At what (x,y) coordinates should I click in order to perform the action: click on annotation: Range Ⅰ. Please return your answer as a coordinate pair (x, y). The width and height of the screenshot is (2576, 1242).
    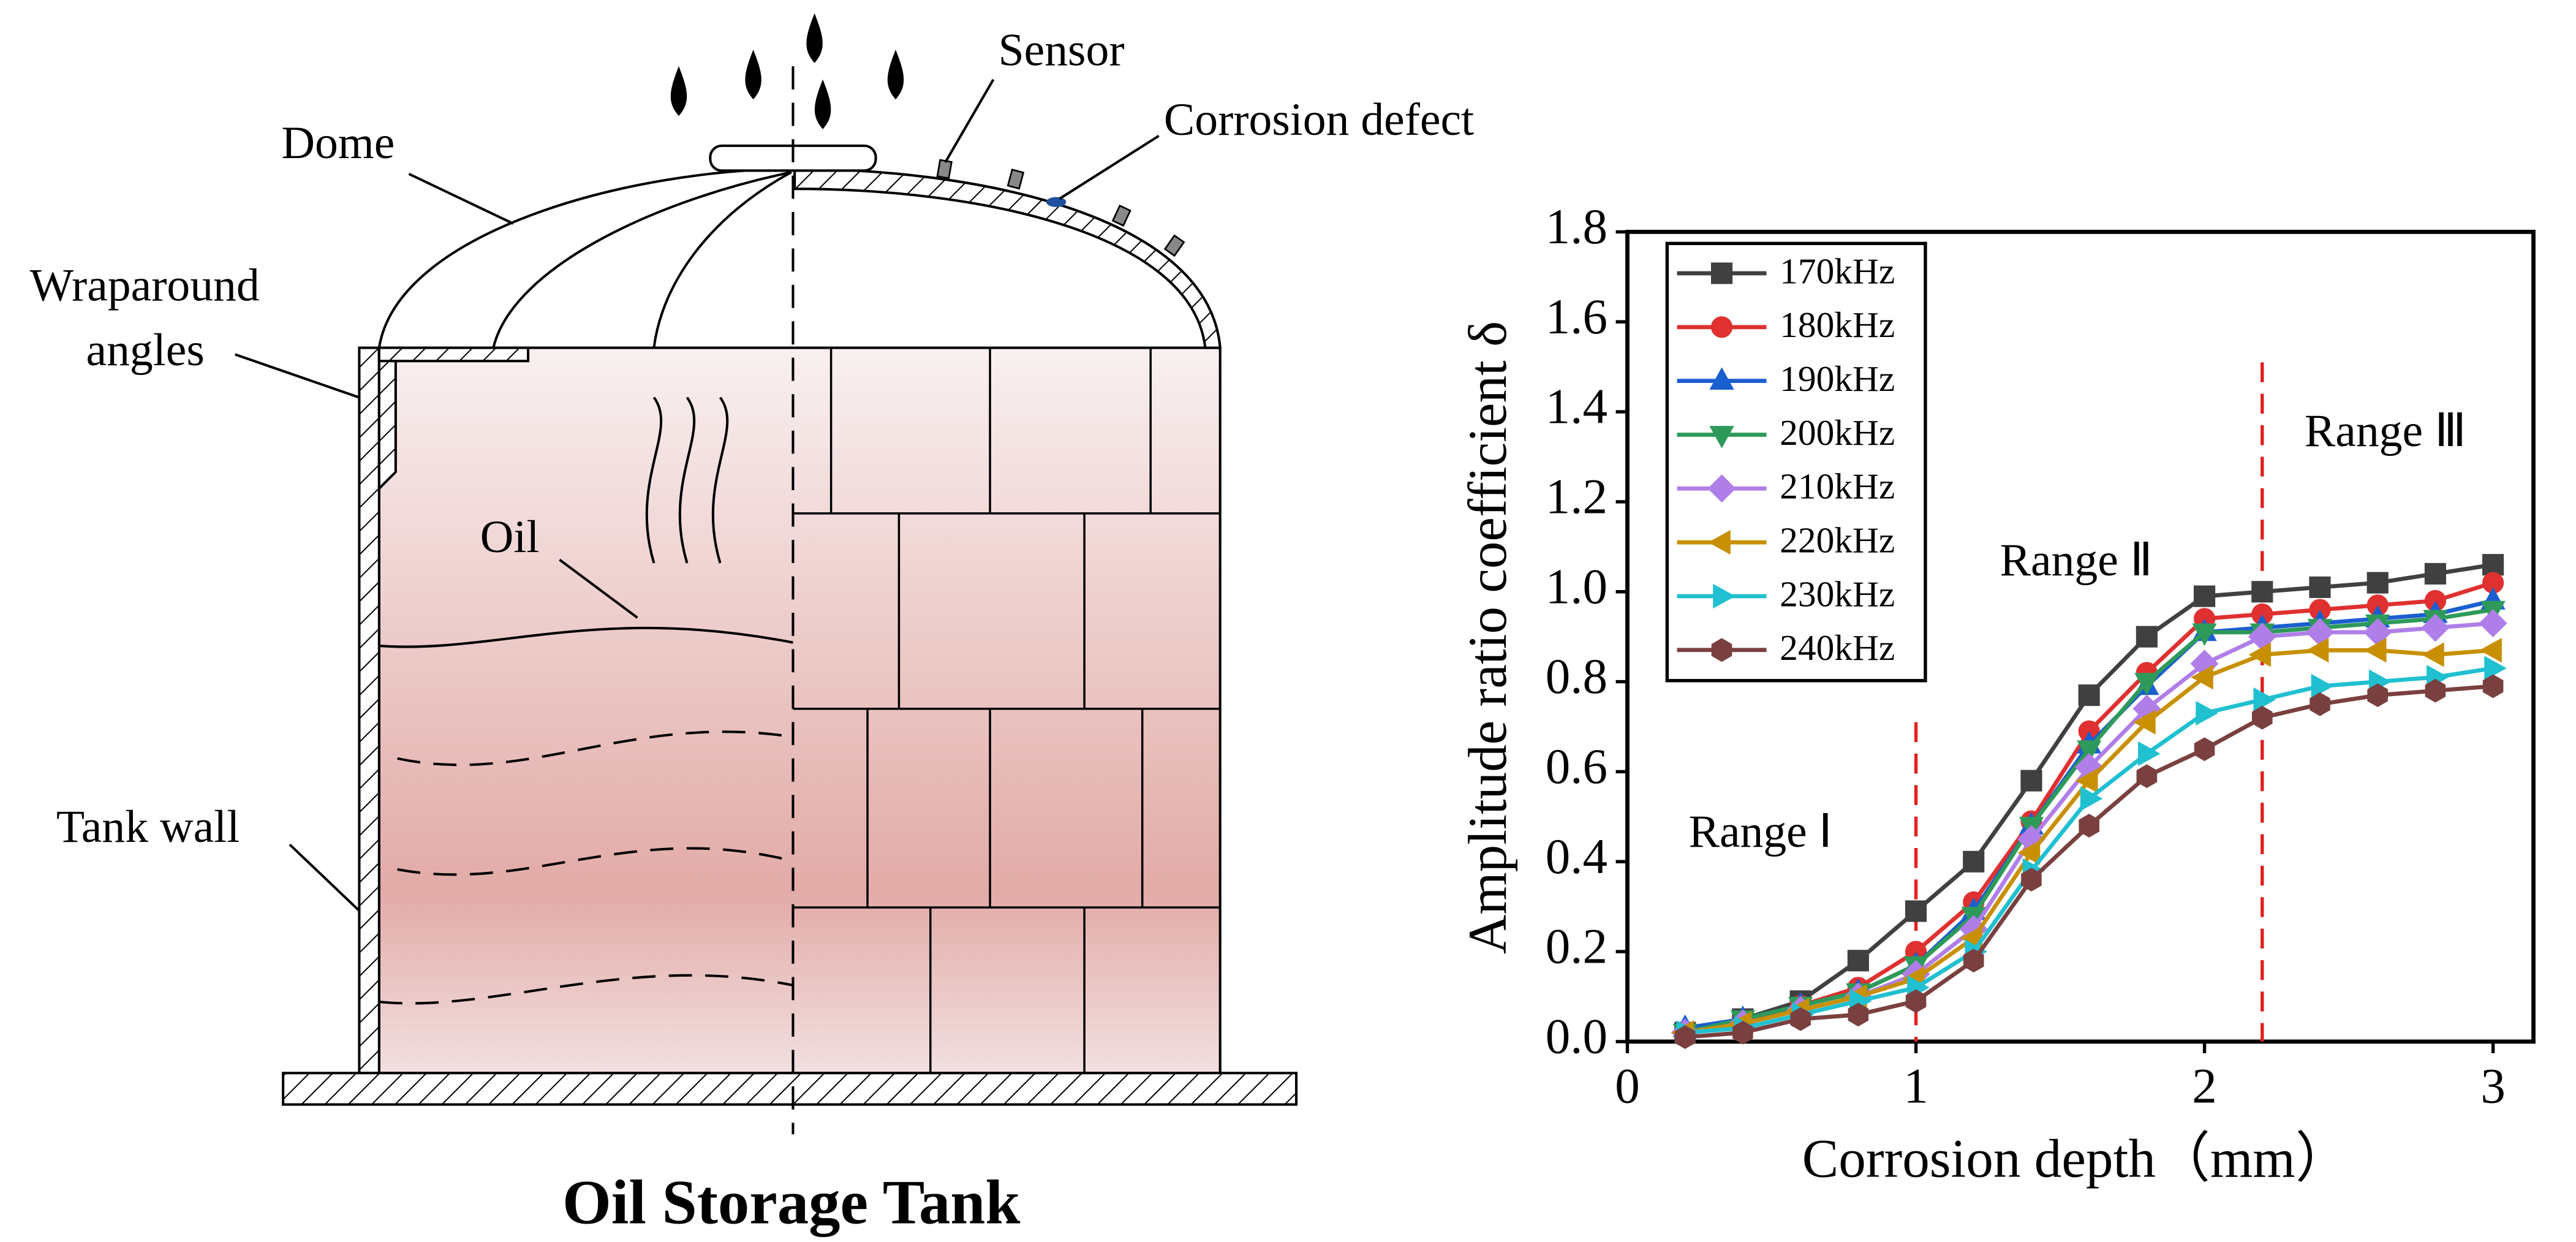
    Looking at the image, I should click on (1760, 831).